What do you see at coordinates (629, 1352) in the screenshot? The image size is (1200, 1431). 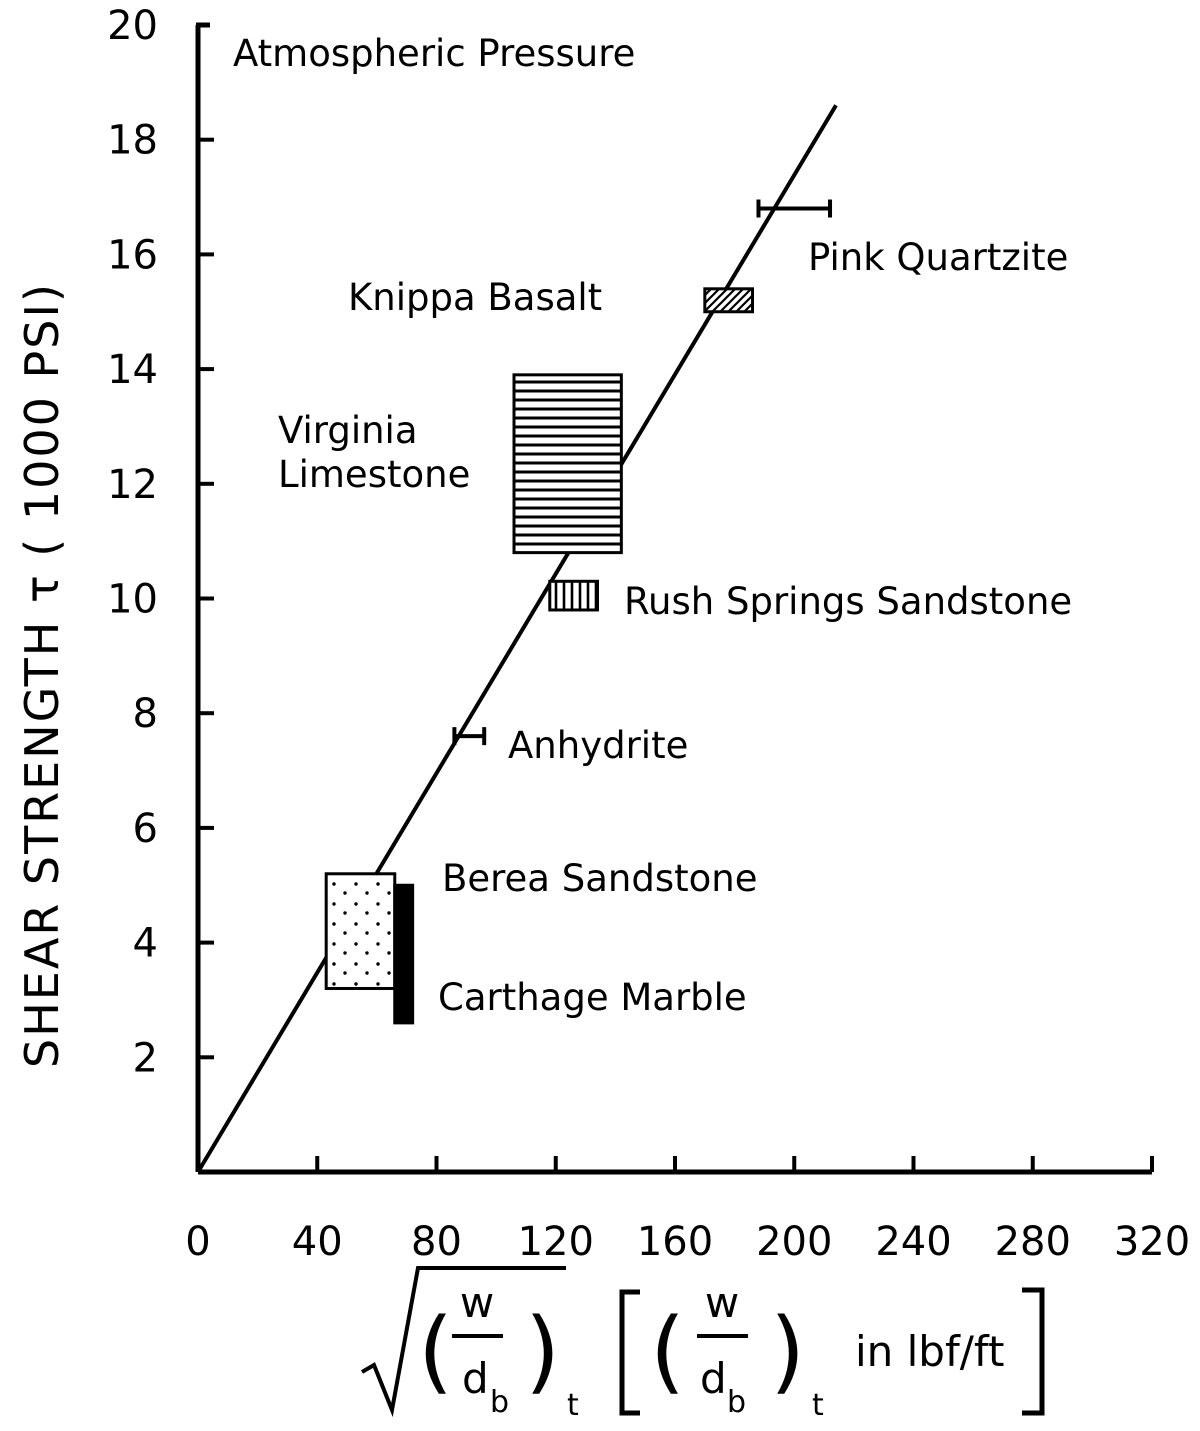 I see `left-bracket` at bounding box center [629, 1352].